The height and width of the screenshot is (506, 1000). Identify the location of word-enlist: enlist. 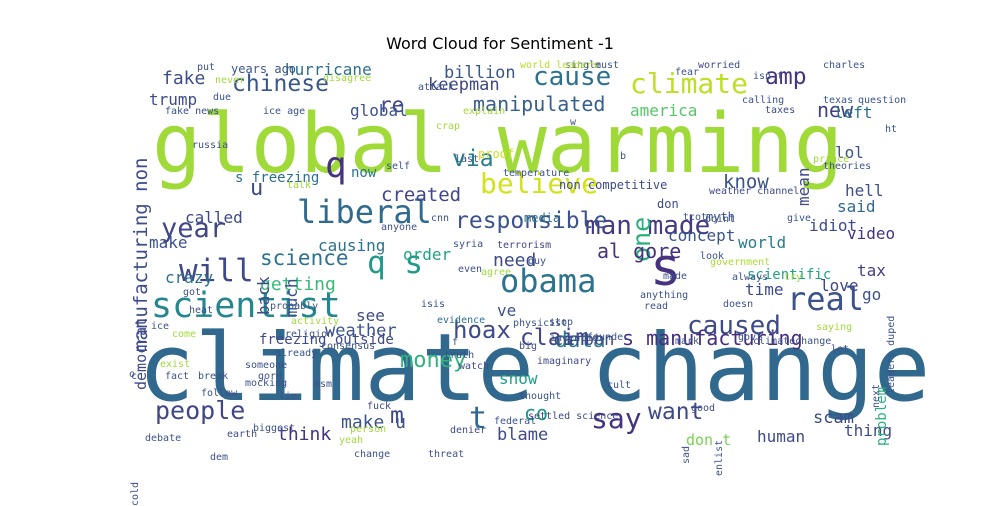
(719, 457).